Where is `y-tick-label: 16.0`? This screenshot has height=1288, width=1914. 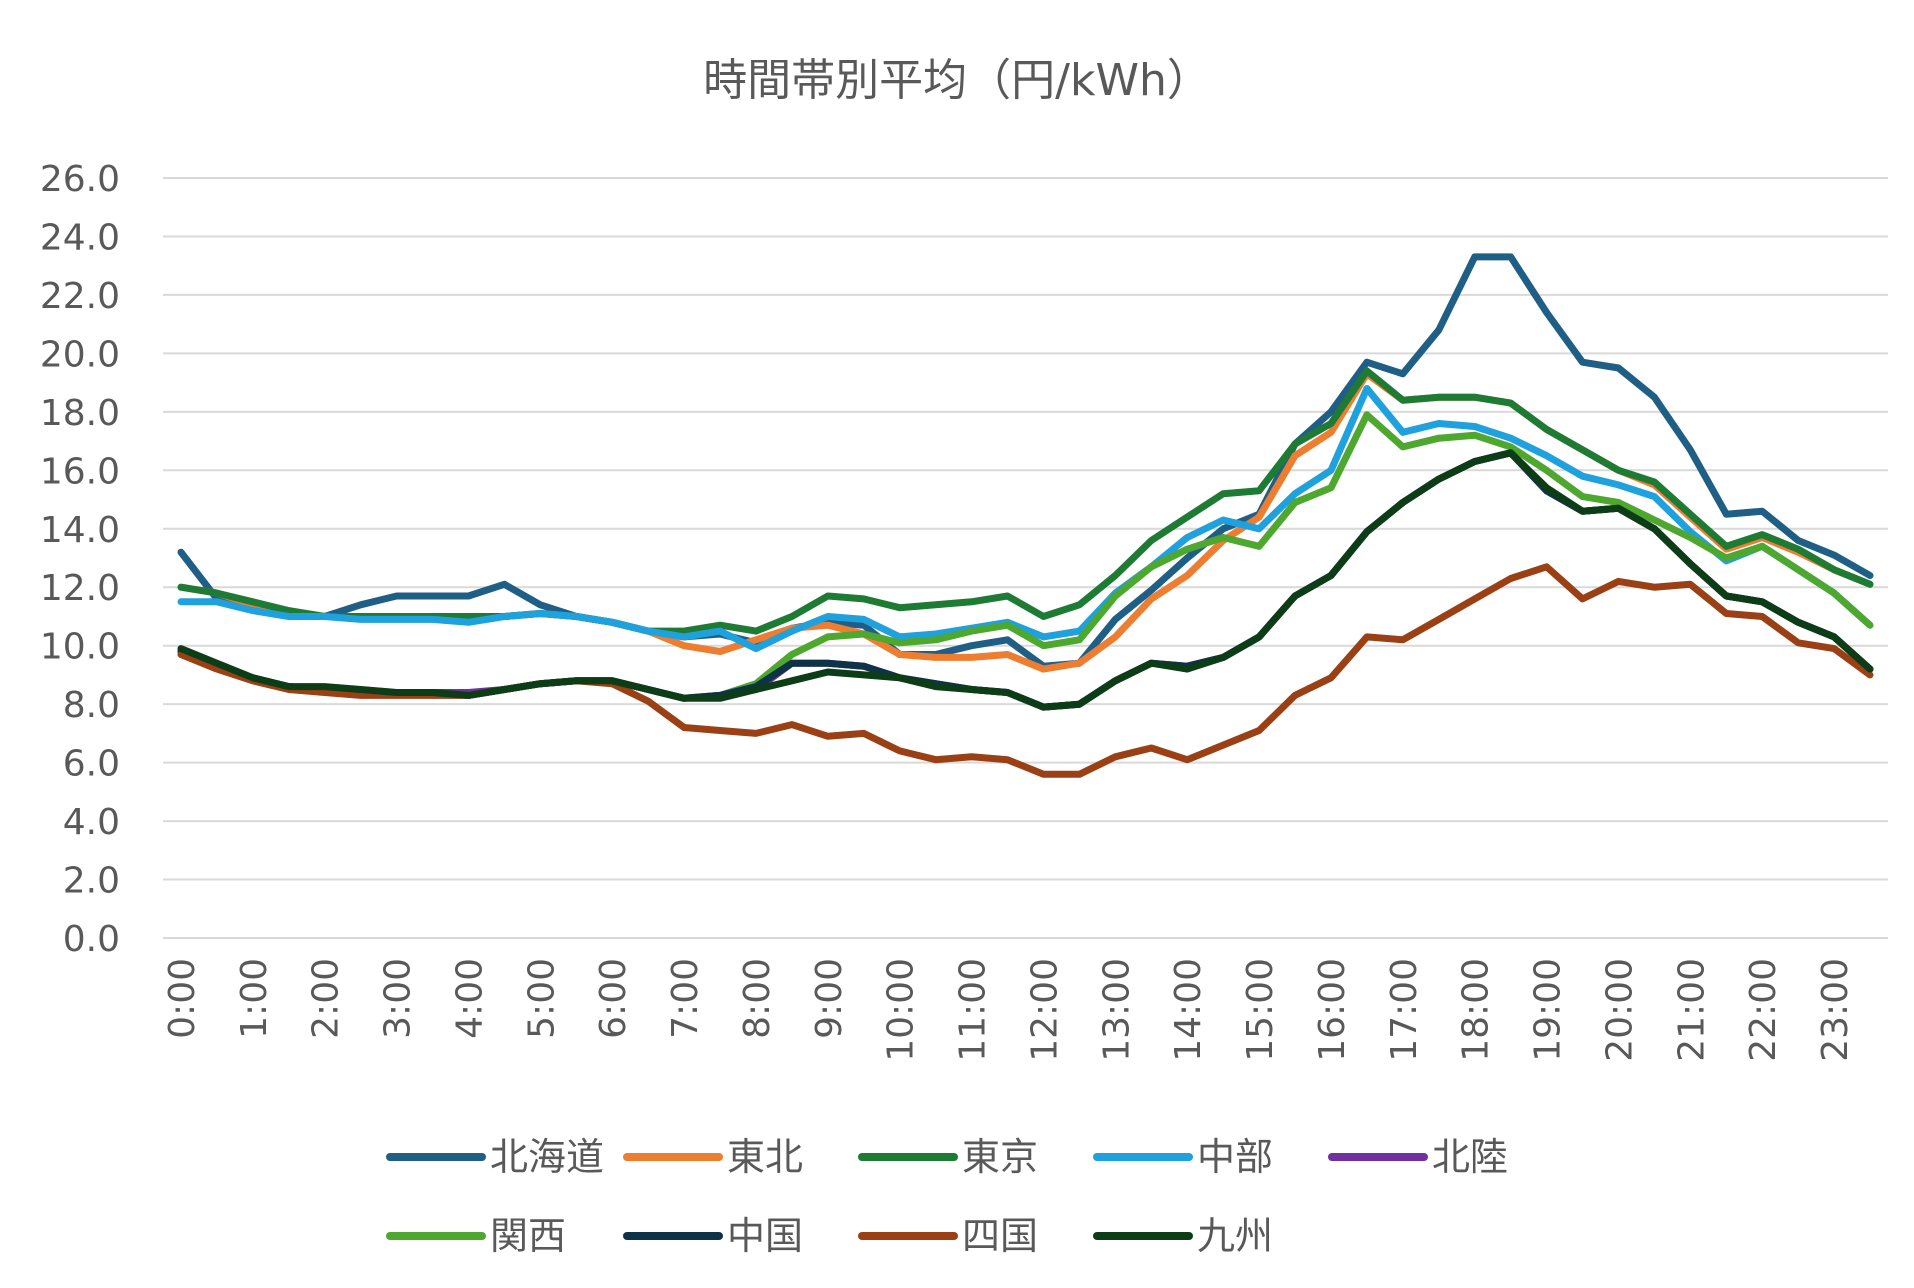
y-tick-label: 16.0 is located at coordinates (80, 471).